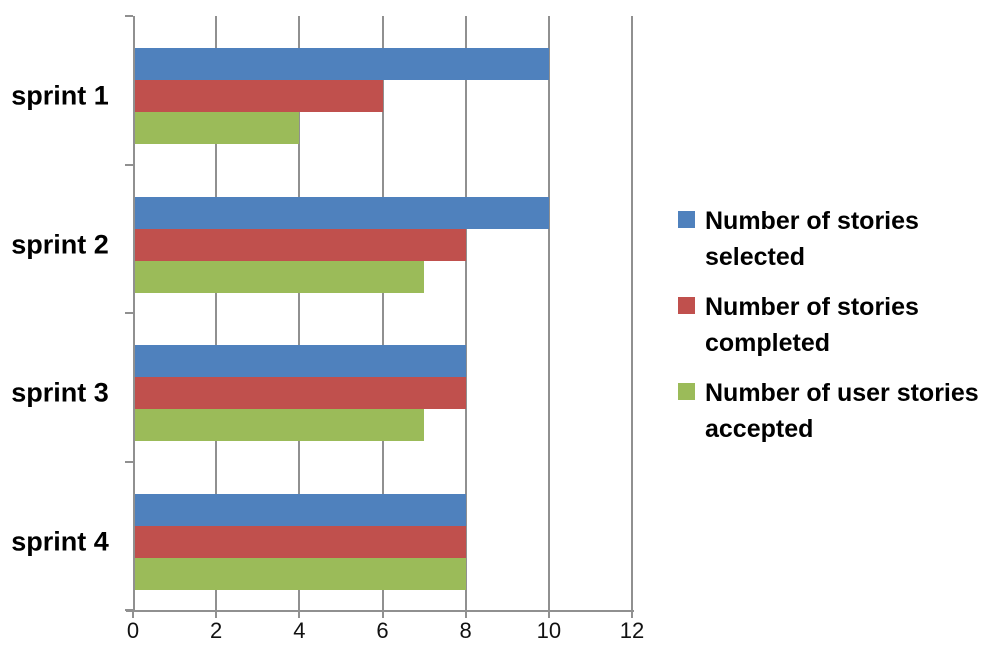 The image size is (1000, 662). What do you see at coordinates (812, 325) in the screenshot?
I see `legend-label: Number of stories completed` at bounding box center [812, 325].